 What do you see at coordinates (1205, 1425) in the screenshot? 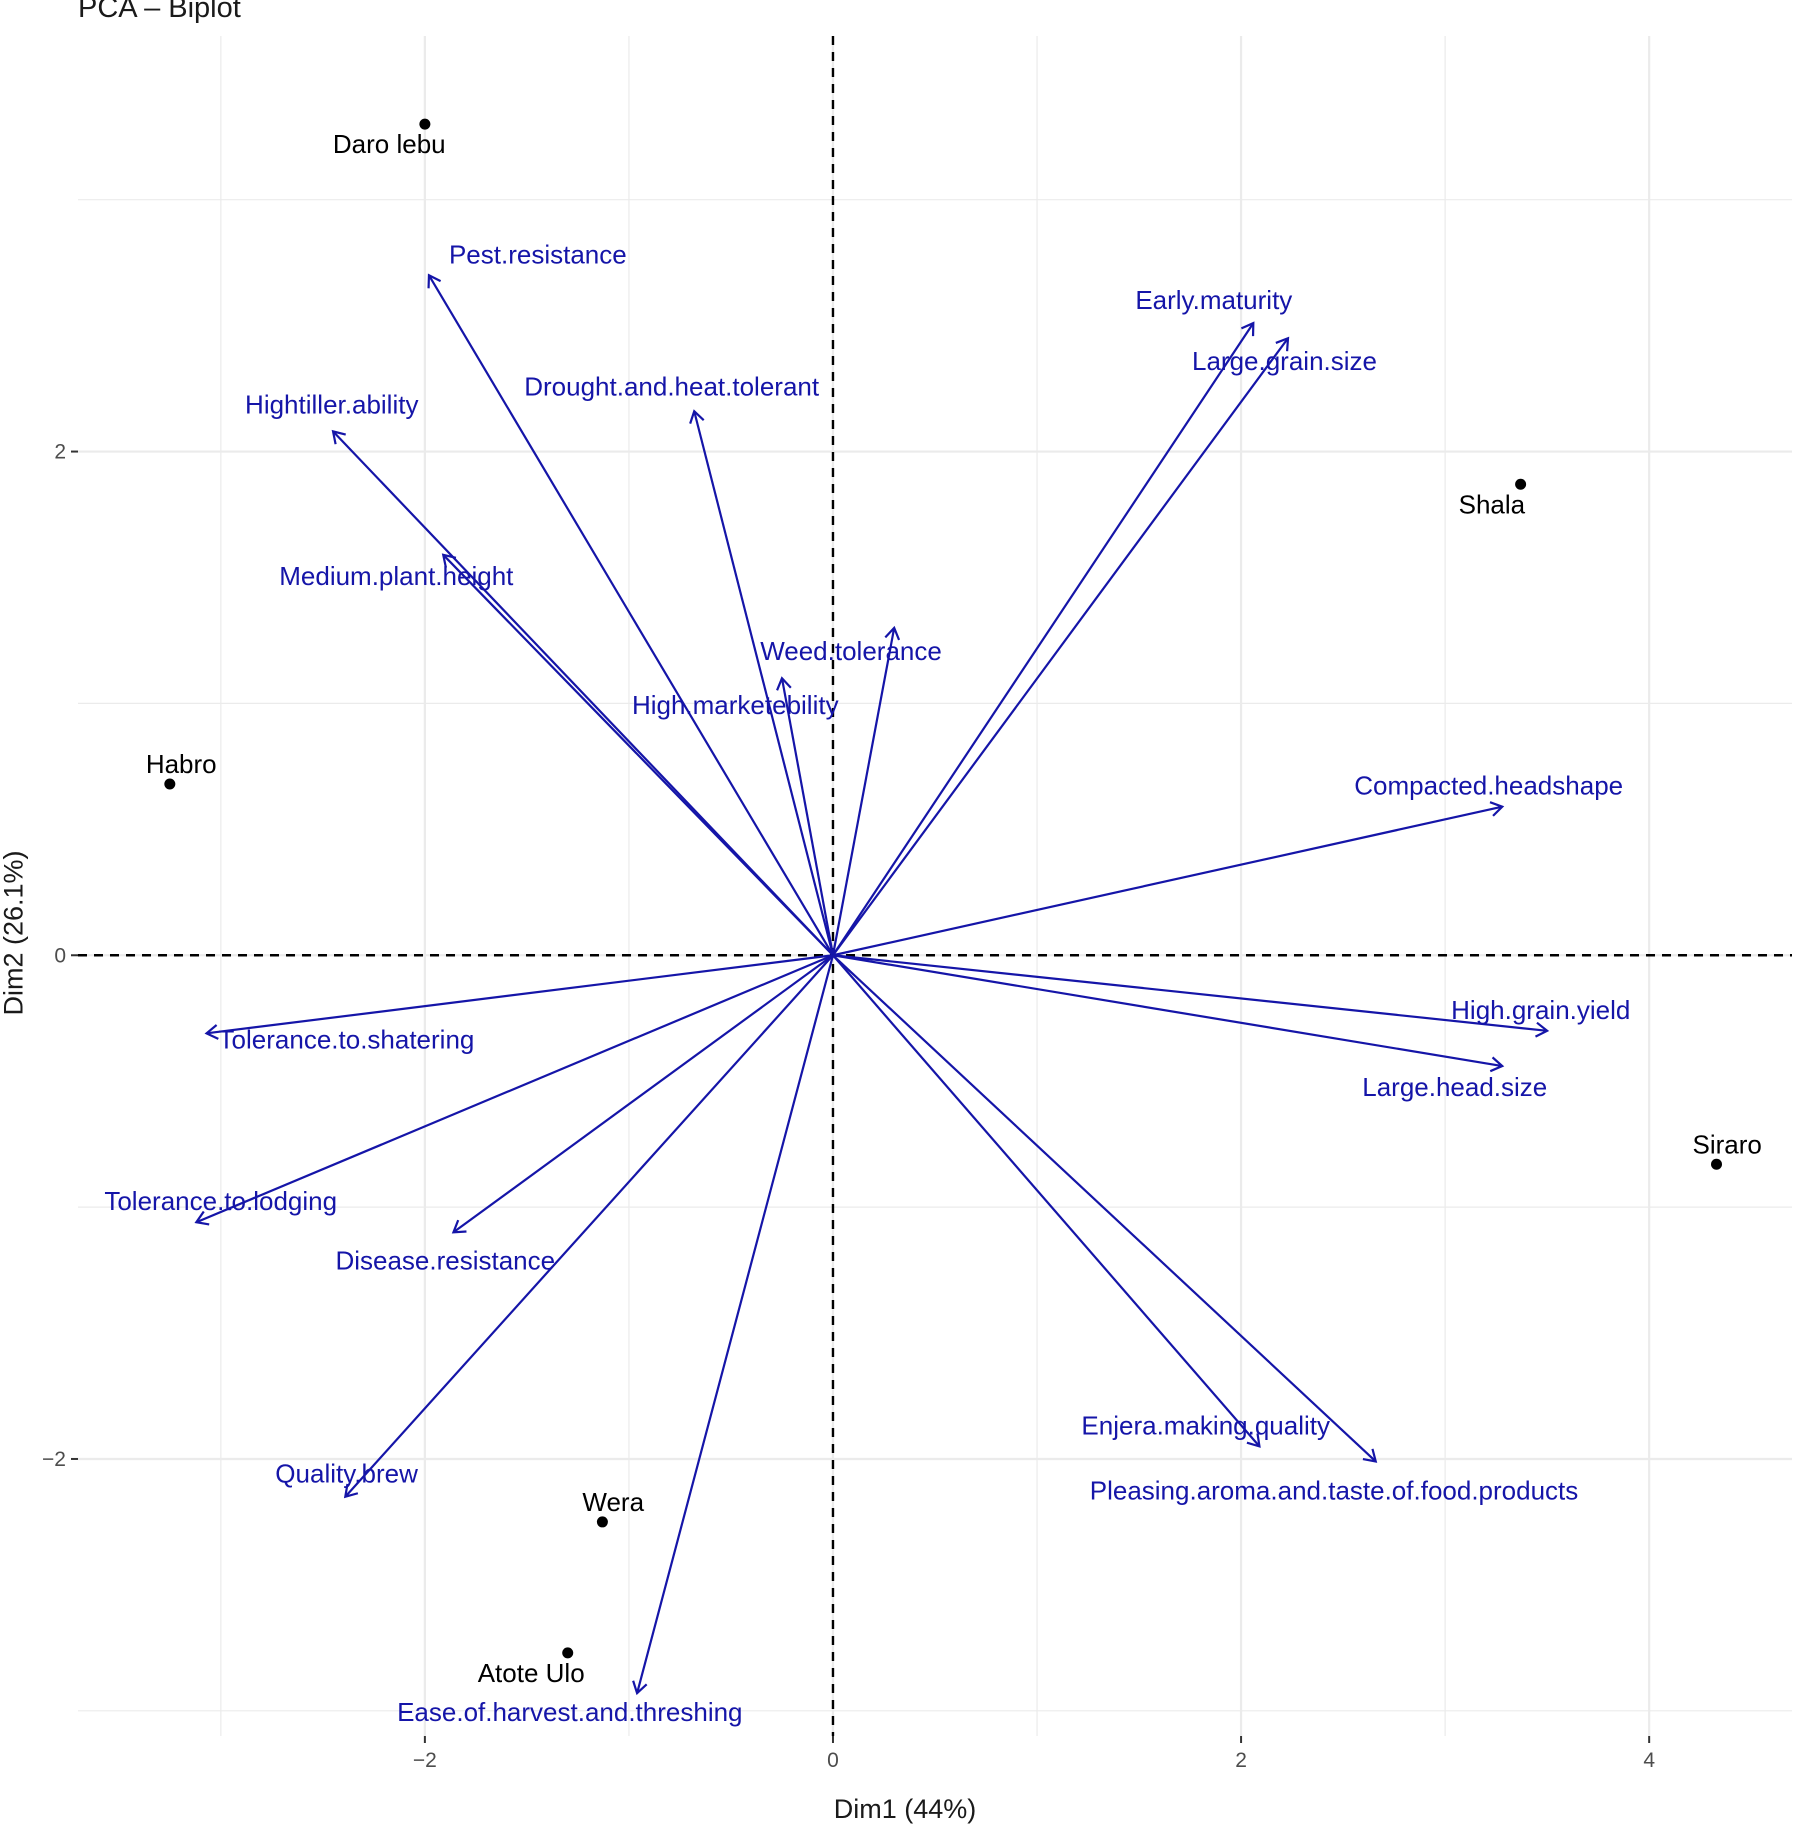
I see `variable-label-enjera-making-quality: Enjera.making.quality` at bounding box center [1205, 1425].